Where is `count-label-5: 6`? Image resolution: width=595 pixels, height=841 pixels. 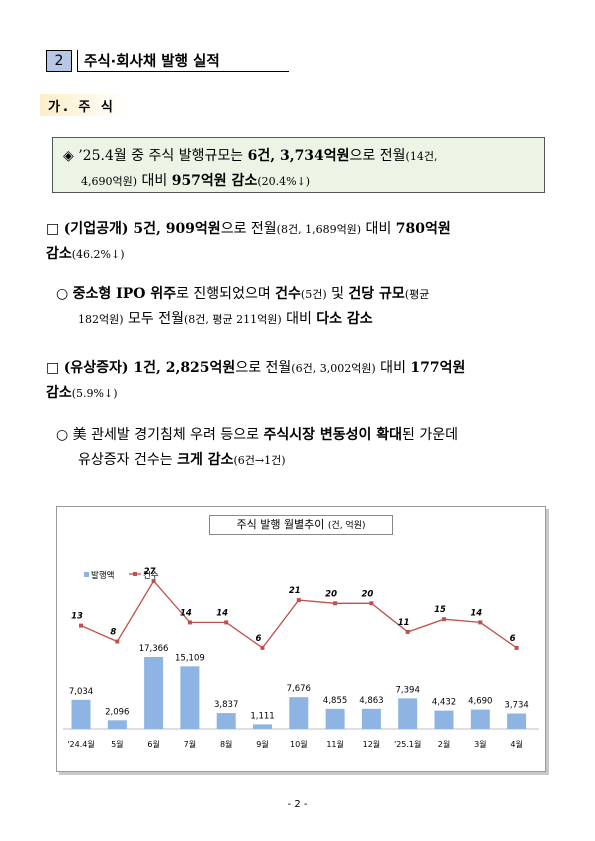 count-label-5: 6 is located at coordinates (259, 639).